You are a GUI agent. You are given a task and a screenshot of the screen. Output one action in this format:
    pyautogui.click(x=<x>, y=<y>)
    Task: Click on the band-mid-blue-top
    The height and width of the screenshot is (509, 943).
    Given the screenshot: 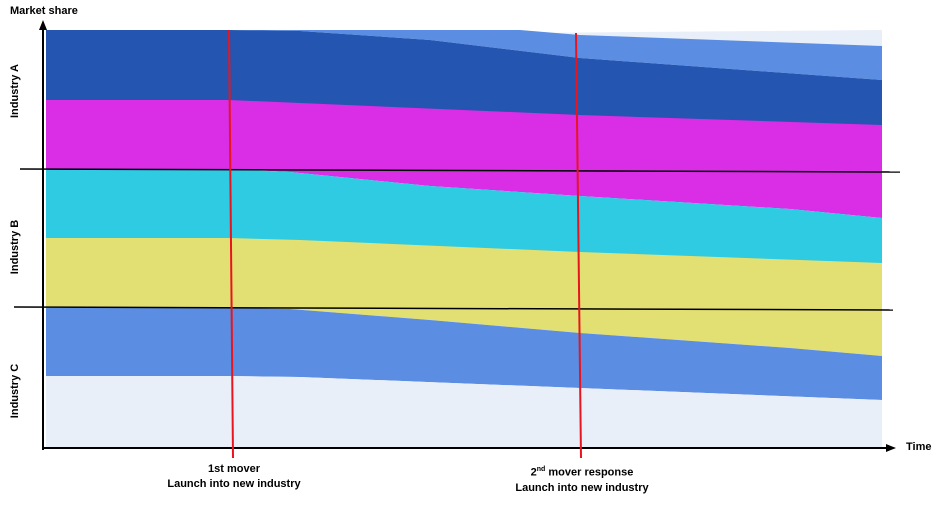 What is the action you would take?
    pyautogui.click(x=555, y=55)
    